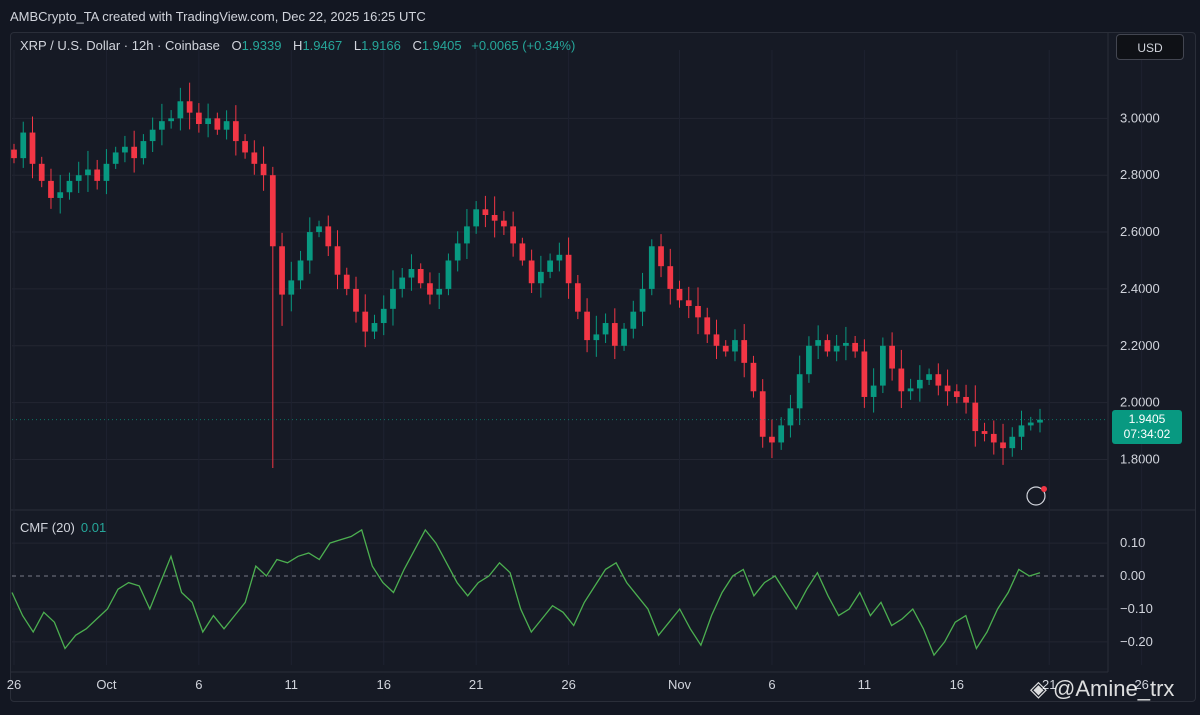  Describe the element at coordinates (1147, 434) in the screenshot. I see `bar-countdown: 07:34:02` at that location.